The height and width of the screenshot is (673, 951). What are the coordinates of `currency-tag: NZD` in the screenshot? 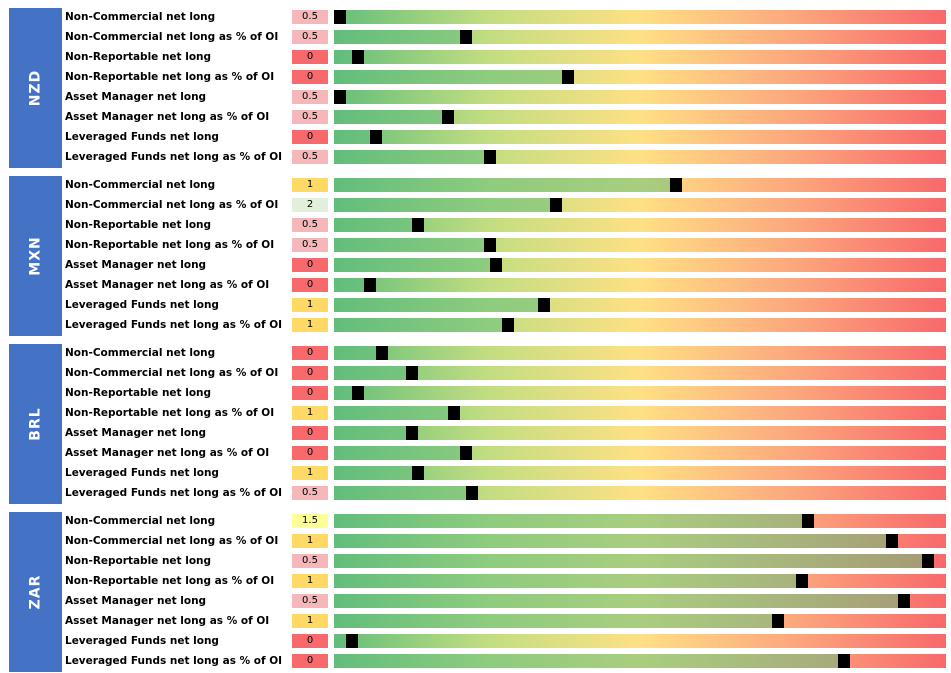 It's located at (35, 88).